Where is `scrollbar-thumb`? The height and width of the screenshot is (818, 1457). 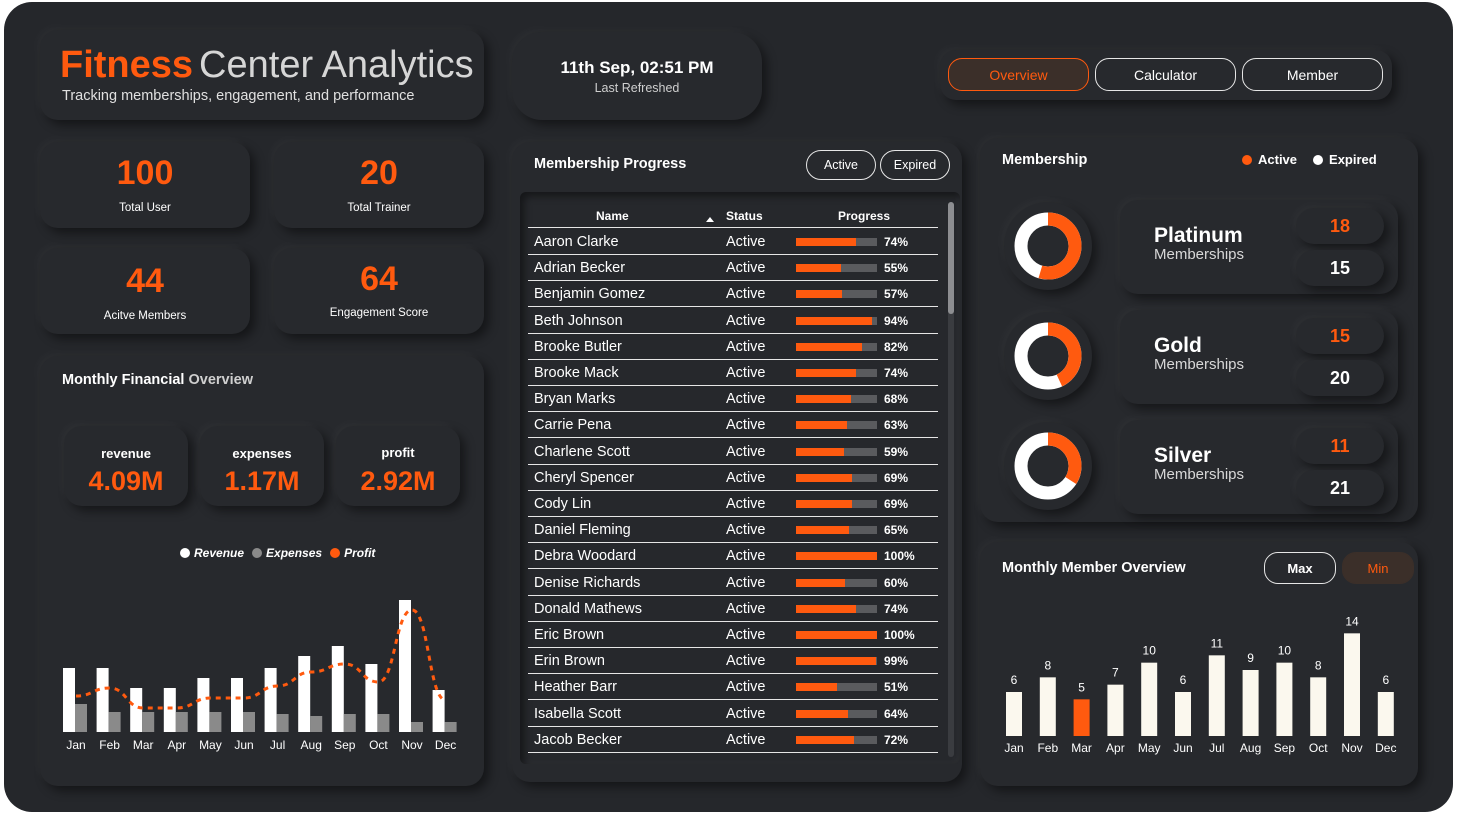
scrollbar-thumb is located at coordinates (951, 258).